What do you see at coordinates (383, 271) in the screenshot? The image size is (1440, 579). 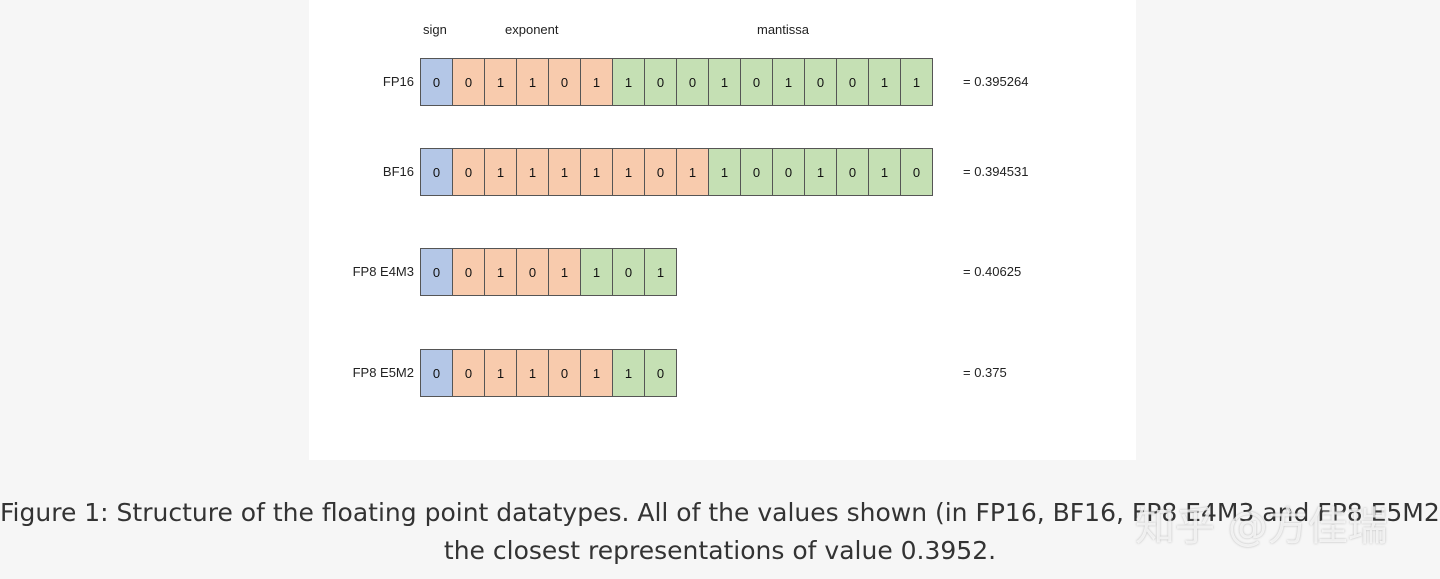 I see `row-label-fp8-e4m3: FP8 E4M3` at bounding box center [383, 271].